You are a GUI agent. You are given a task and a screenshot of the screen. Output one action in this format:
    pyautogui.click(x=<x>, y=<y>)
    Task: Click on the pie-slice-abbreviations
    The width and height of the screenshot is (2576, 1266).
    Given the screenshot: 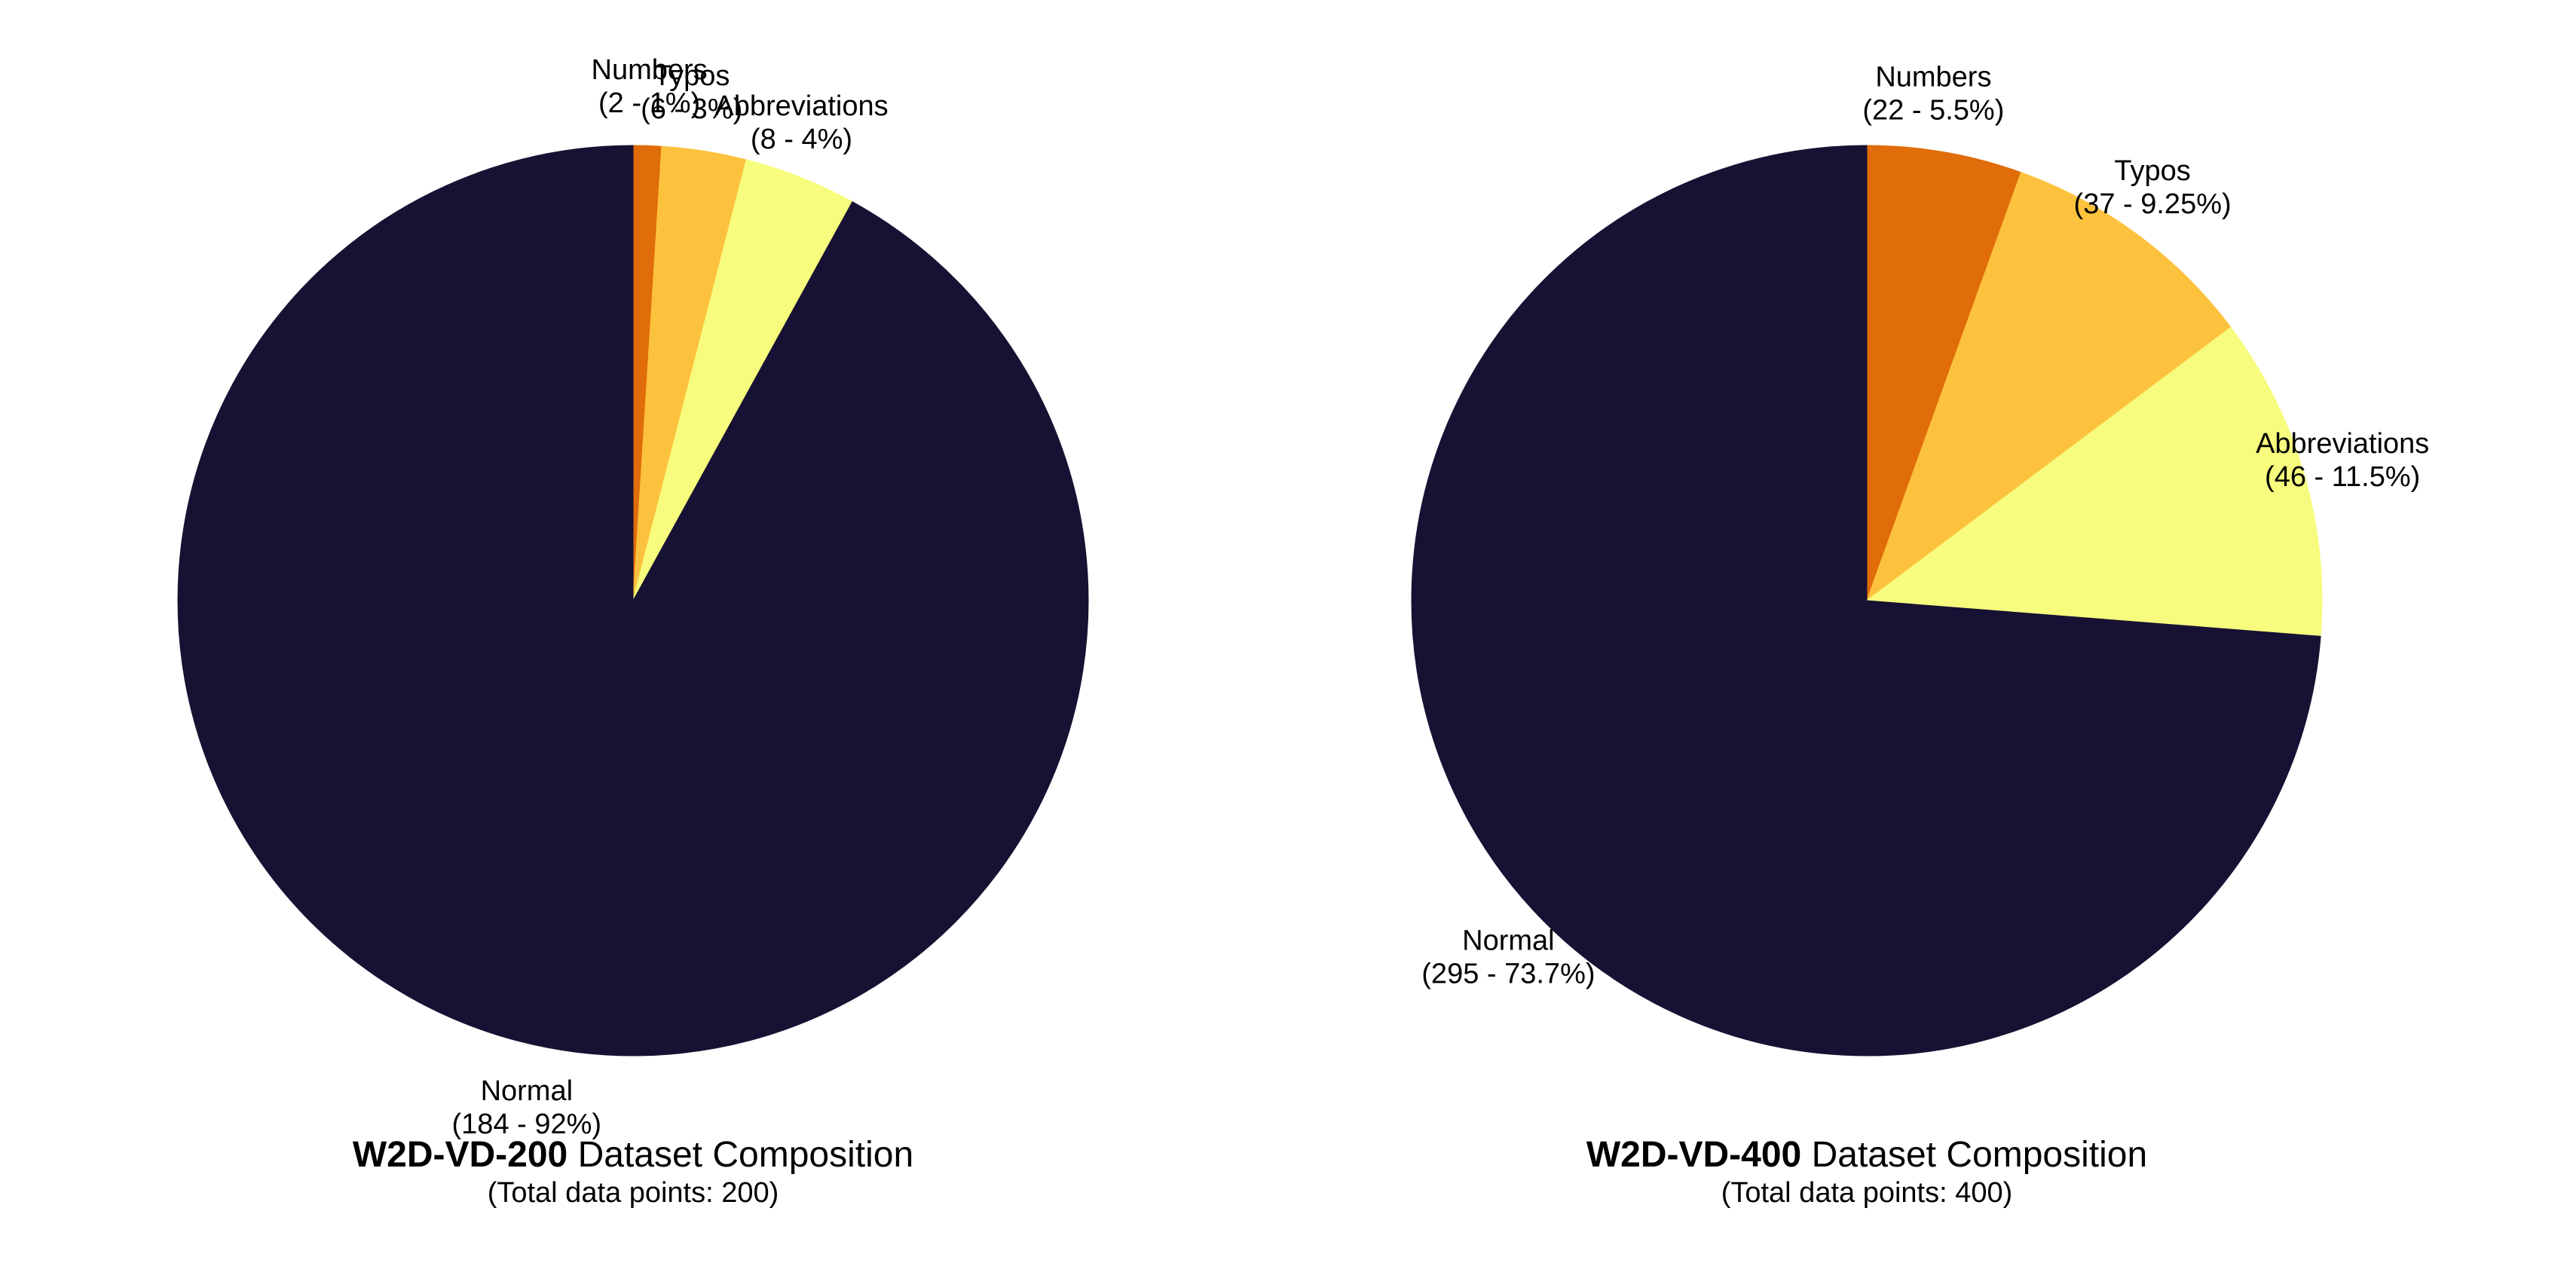 What is the action you would take?
    pyautogui.click(x=2094, y=481)
    